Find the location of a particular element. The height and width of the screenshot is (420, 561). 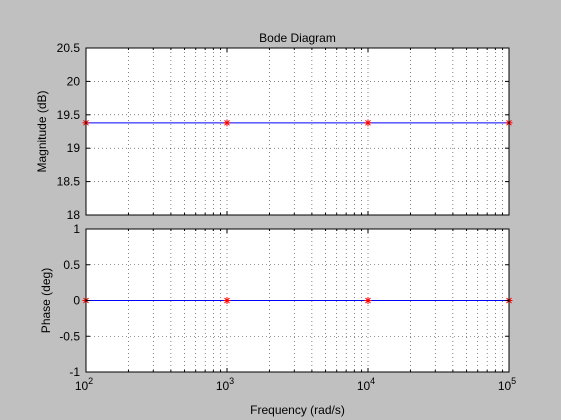

y-tick-label: 1 is located at coordinates (76, 229).